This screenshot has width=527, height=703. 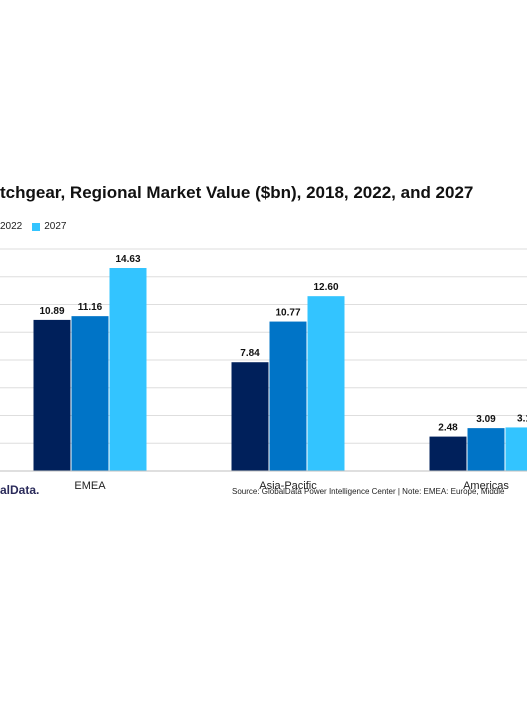 I want to click on legend-entry-2027: 2027, so click(x=49, y=226).